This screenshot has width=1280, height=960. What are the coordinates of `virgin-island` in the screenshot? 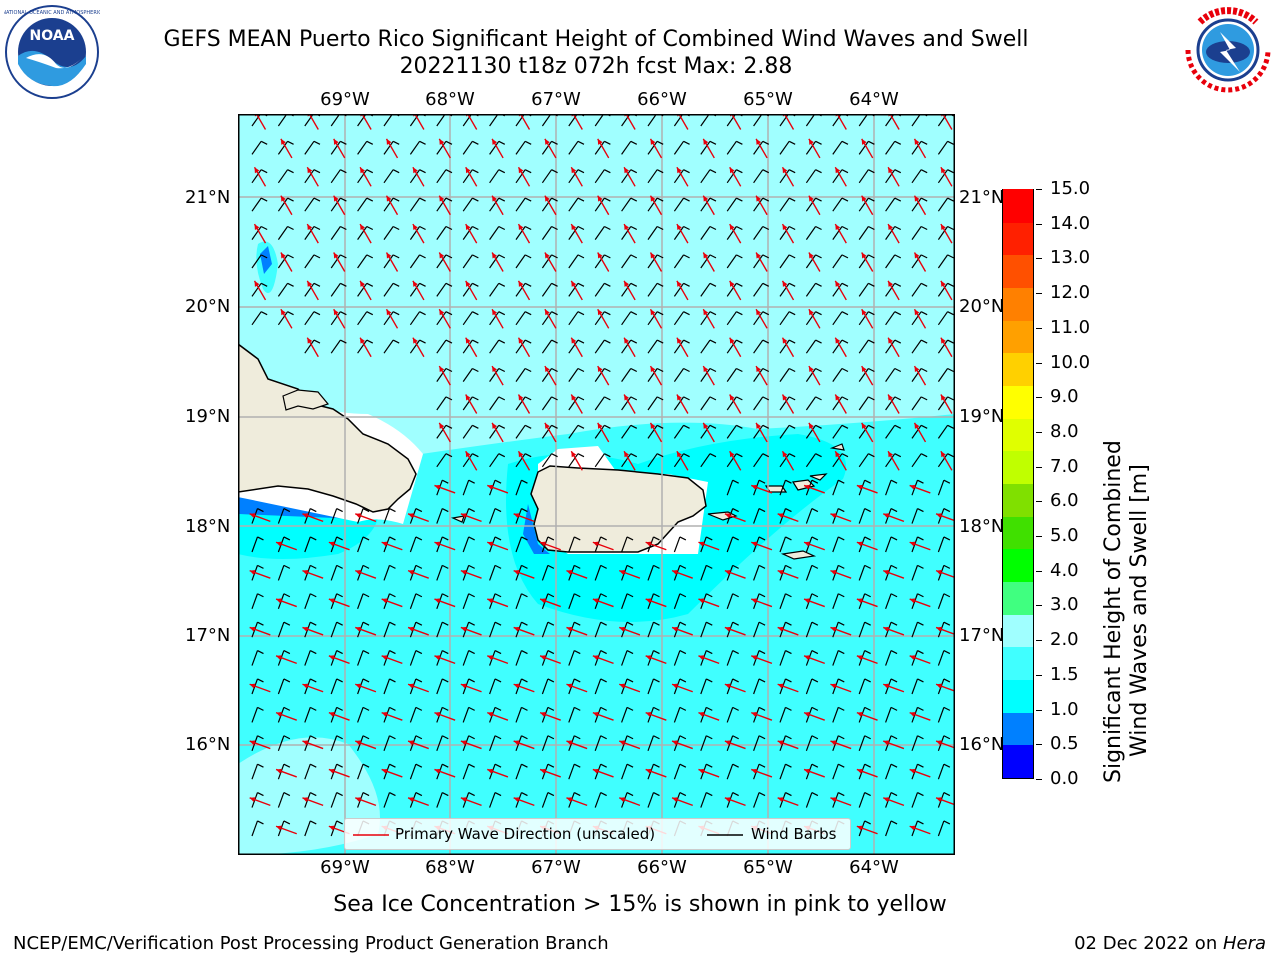 It's located at (818, 477).